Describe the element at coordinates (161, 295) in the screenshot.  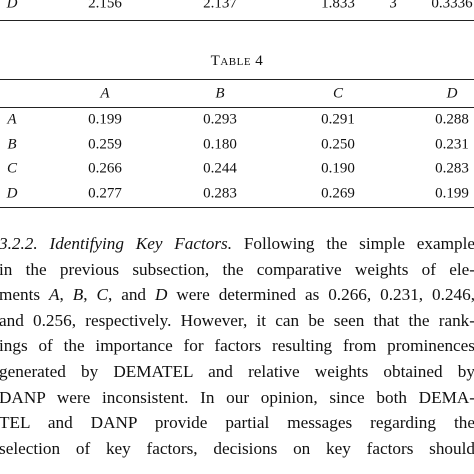
I see `text-span: D` at that location.